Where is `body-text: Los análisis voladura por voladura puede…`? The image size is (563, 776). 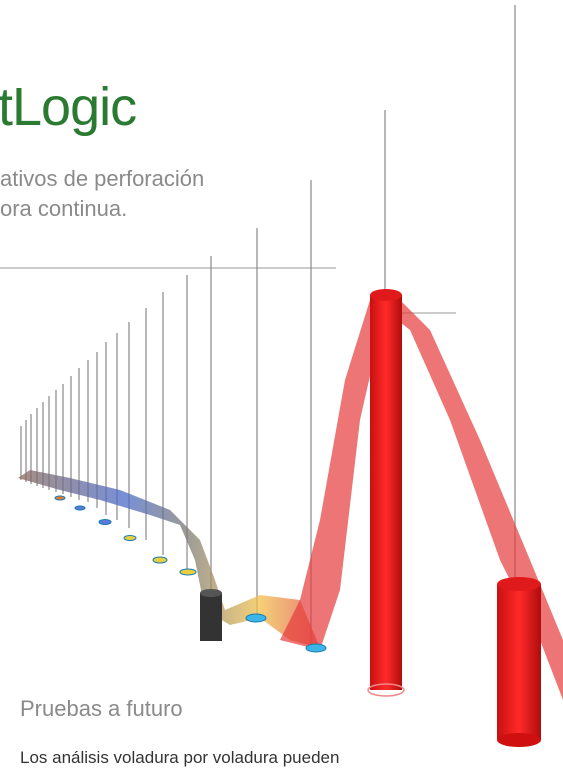 body-text: Los análisis voladura por voladura puede… is located at coordinates (180, 757).